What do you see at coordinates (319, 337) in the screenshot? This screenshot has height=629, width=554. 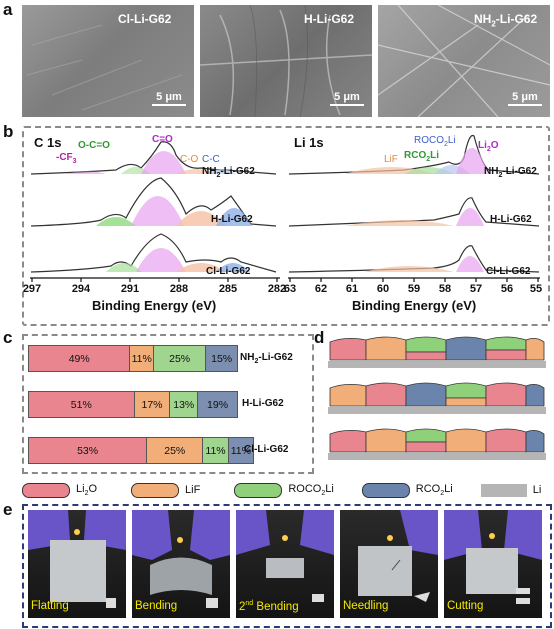 I see `panel-label-d: d` at bounding box center [319, 337].